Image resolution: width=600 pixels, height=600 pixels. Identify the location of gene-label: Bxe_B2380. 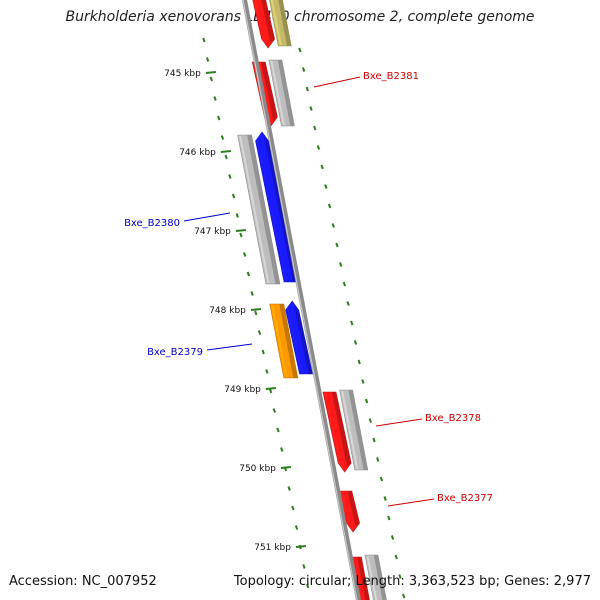
(152, 223).